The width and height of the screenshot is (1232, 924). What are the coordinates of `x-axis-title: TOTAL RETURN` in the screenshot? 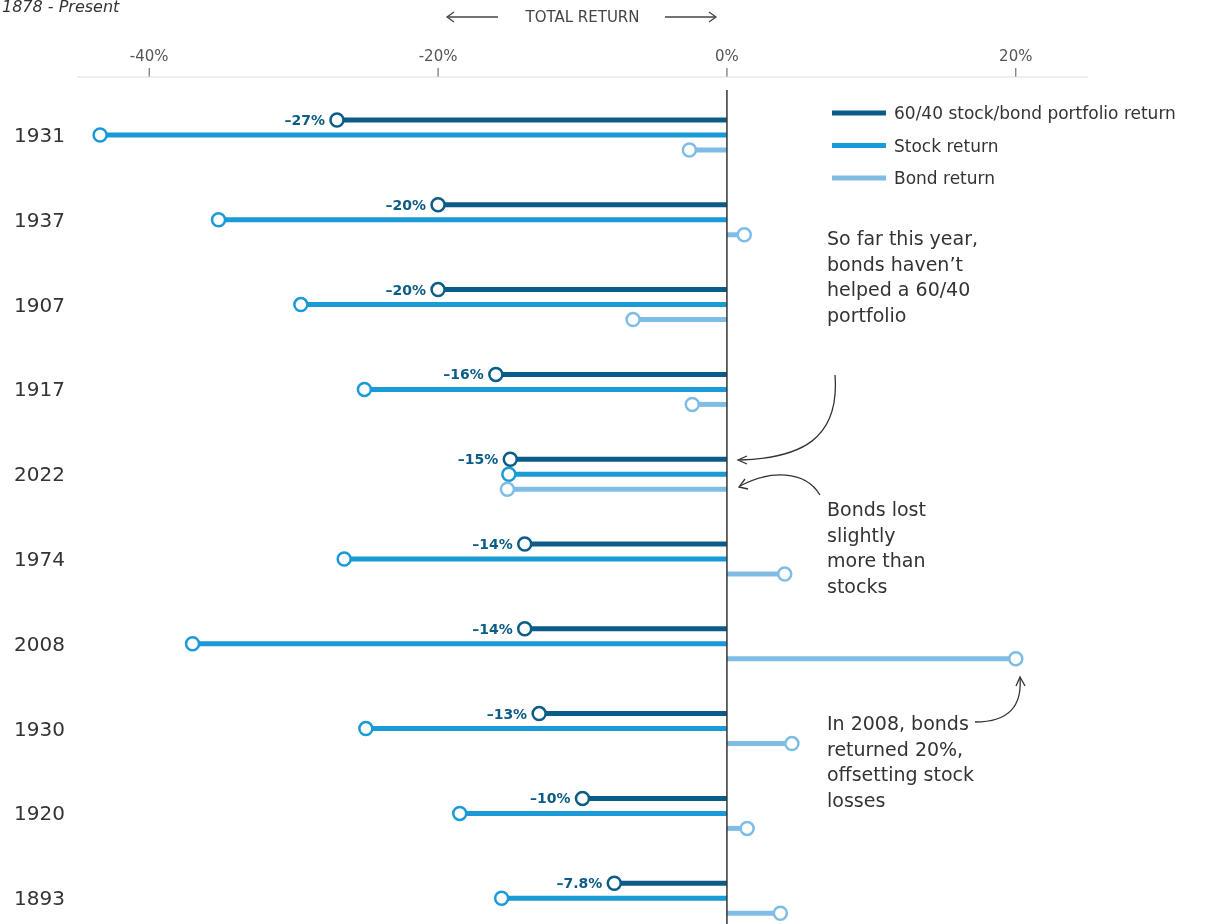 It's located at (582, 17).